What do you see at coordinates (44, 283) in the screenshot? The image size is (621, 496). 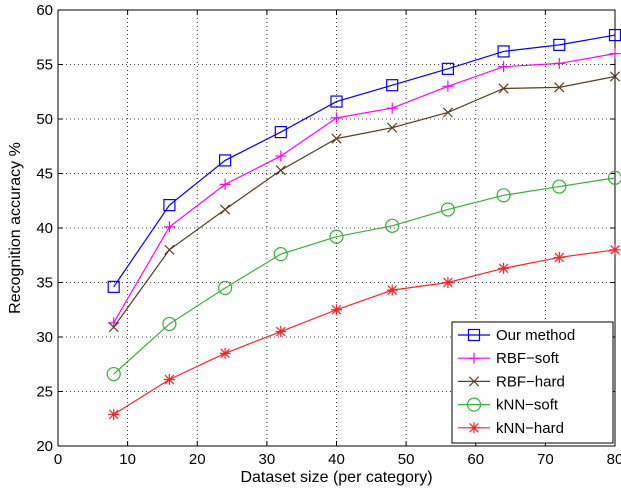 I see `y-tick-label: 35` at bounding box center [44, 283].